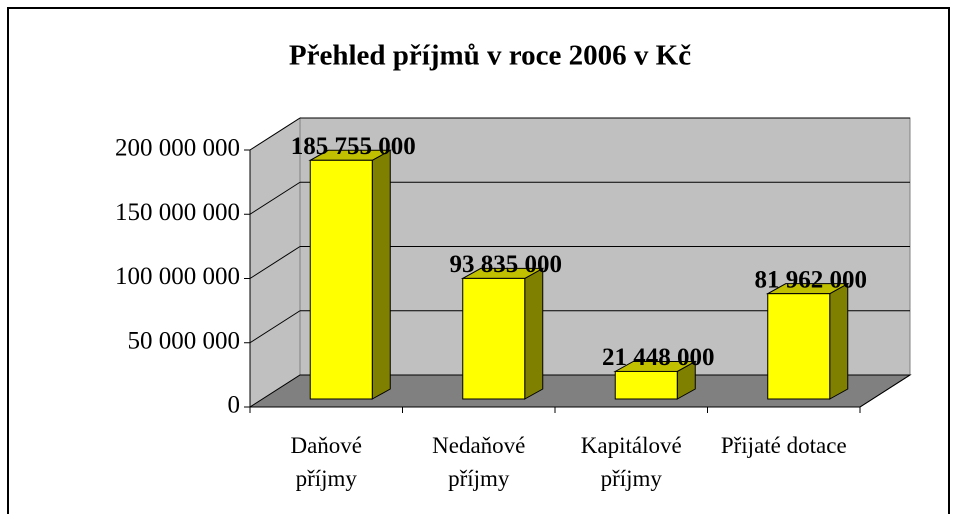 The height and width of the screenshot is (514, 958). What do you see at coordinates (177, 276) in the screenshot?
I see `y-tick-label: 100 000 000` at bounding box center [177, 276].